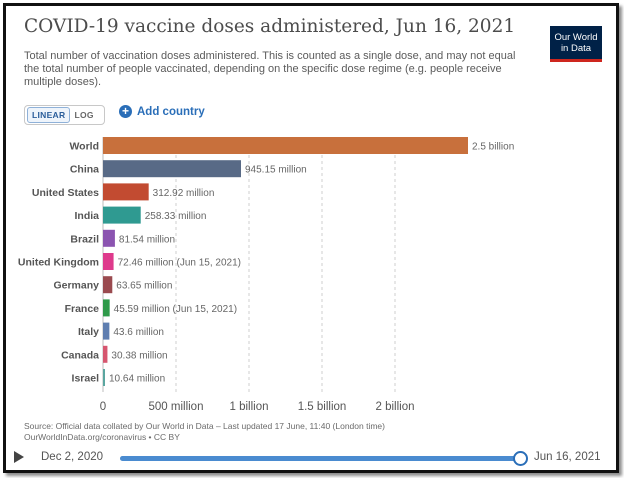  Describe the element at coordinates (72, 457) in the screenshot. I see `timeline-start-label: Dec 2, 2020` at that location.